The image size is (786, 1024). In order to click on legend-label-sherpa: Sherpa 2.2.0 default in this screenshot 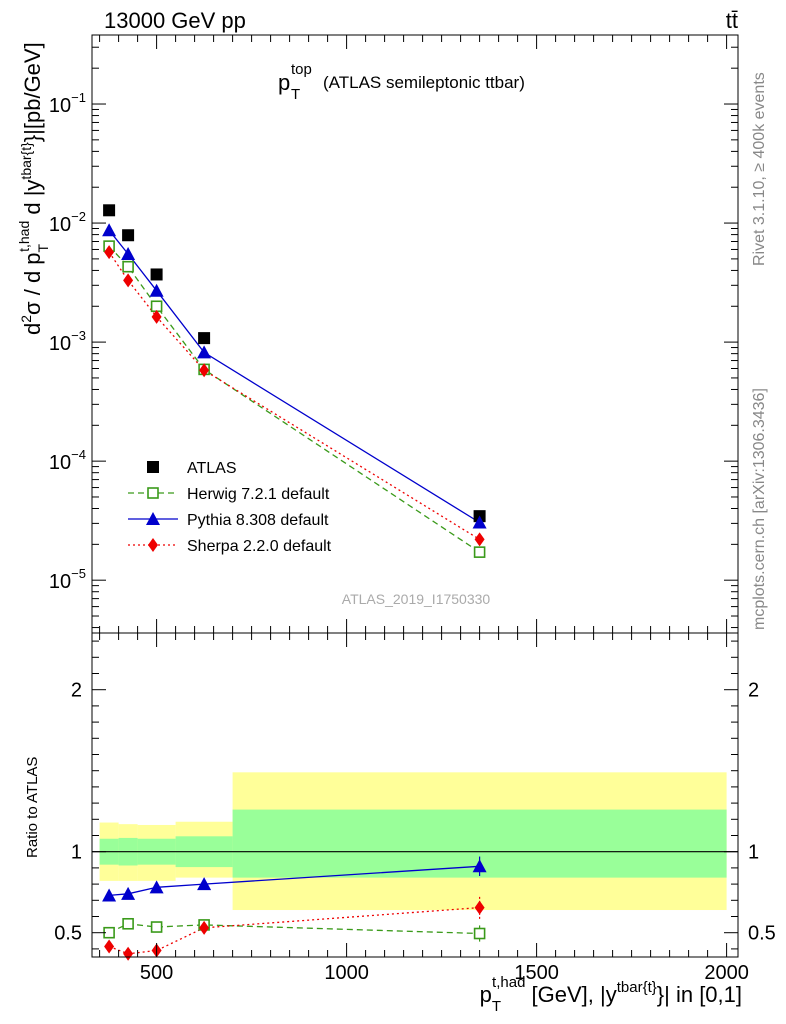, I will do `click(259, 546)`.